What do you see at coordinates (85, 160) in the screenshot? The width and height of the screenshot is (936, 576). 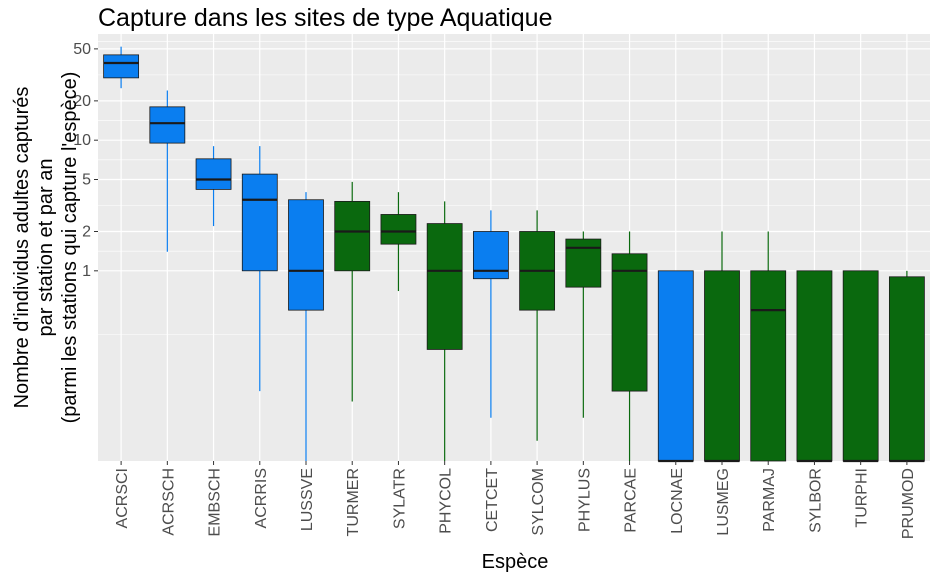 I see `y-axis-ticks: 1 2 5 10 20 50` at bounding box center [85, 160].